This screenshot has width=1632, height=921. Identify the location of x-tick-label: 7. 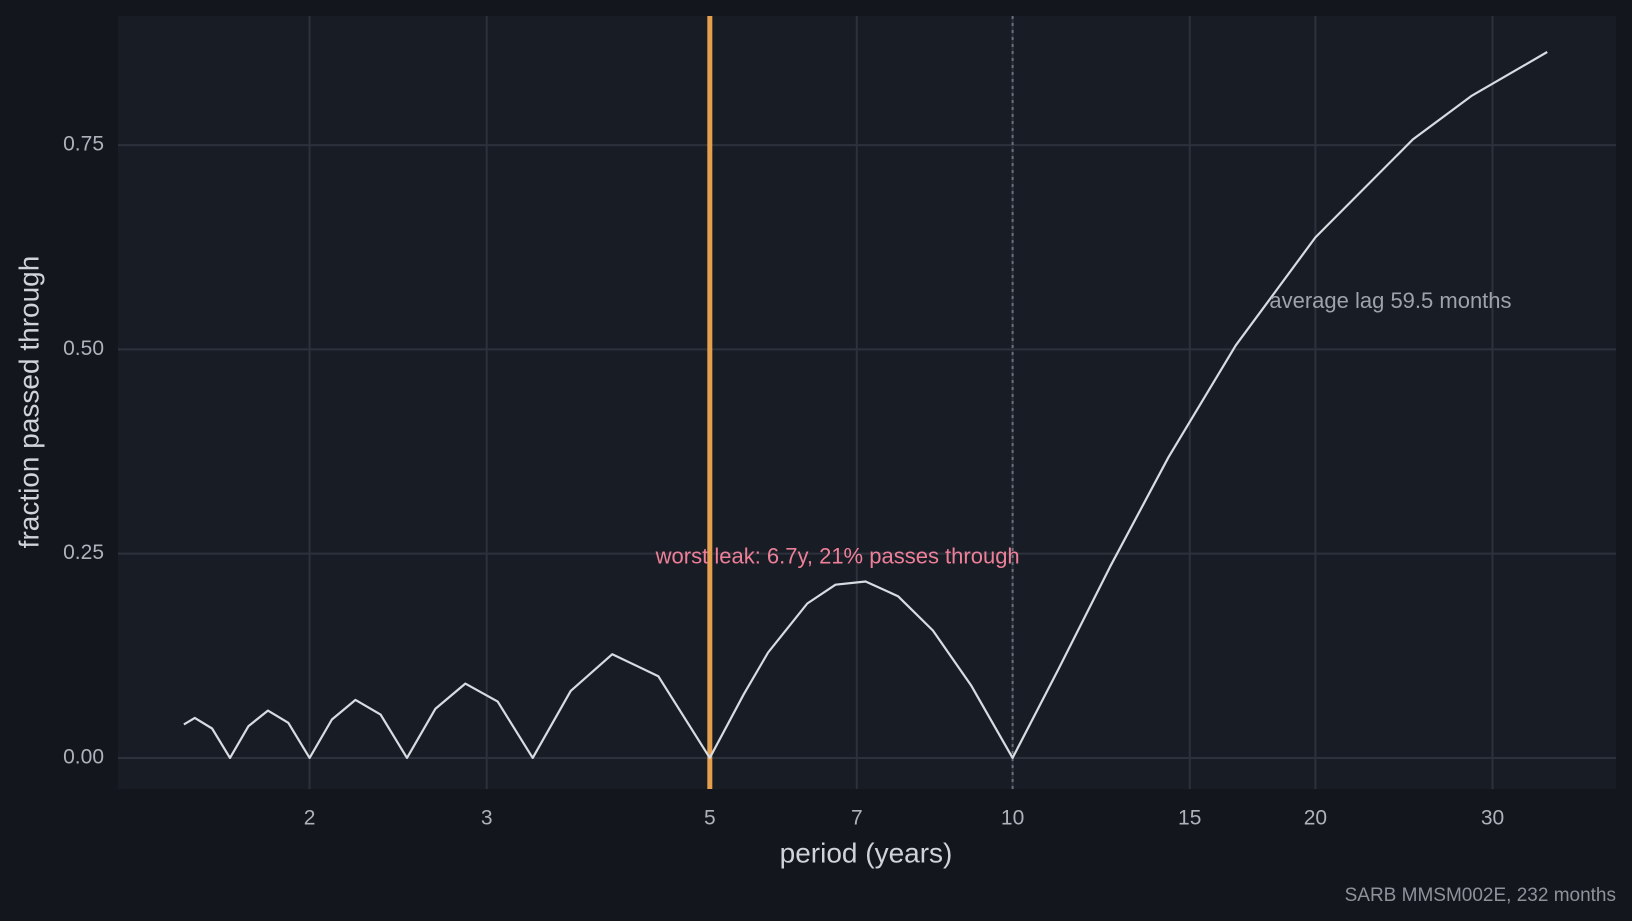
(857, 818).